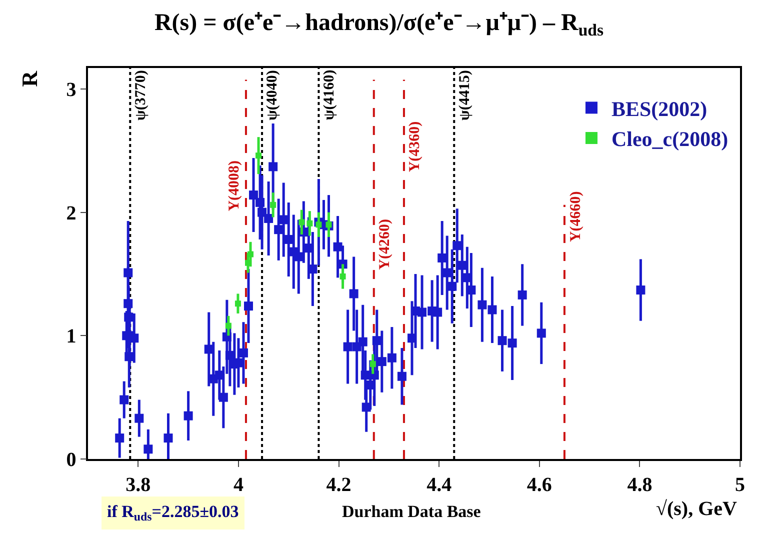 This screenshot has height=537, width=758. What do you see at coordinates (71, 337) in the screenshot?
I see `y-tick-label: 1` at bounding box center [71, 337].